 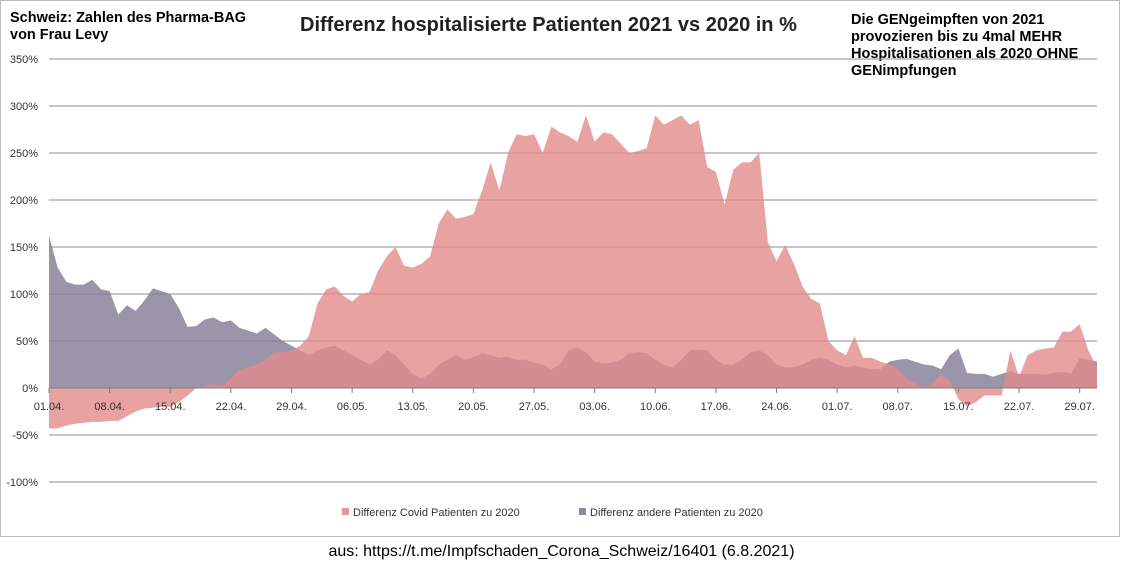 What do you see at coordinates (24, 295) in the screenshot?
I see `y-tick-label: 100%` at bounding box center [24, 295].